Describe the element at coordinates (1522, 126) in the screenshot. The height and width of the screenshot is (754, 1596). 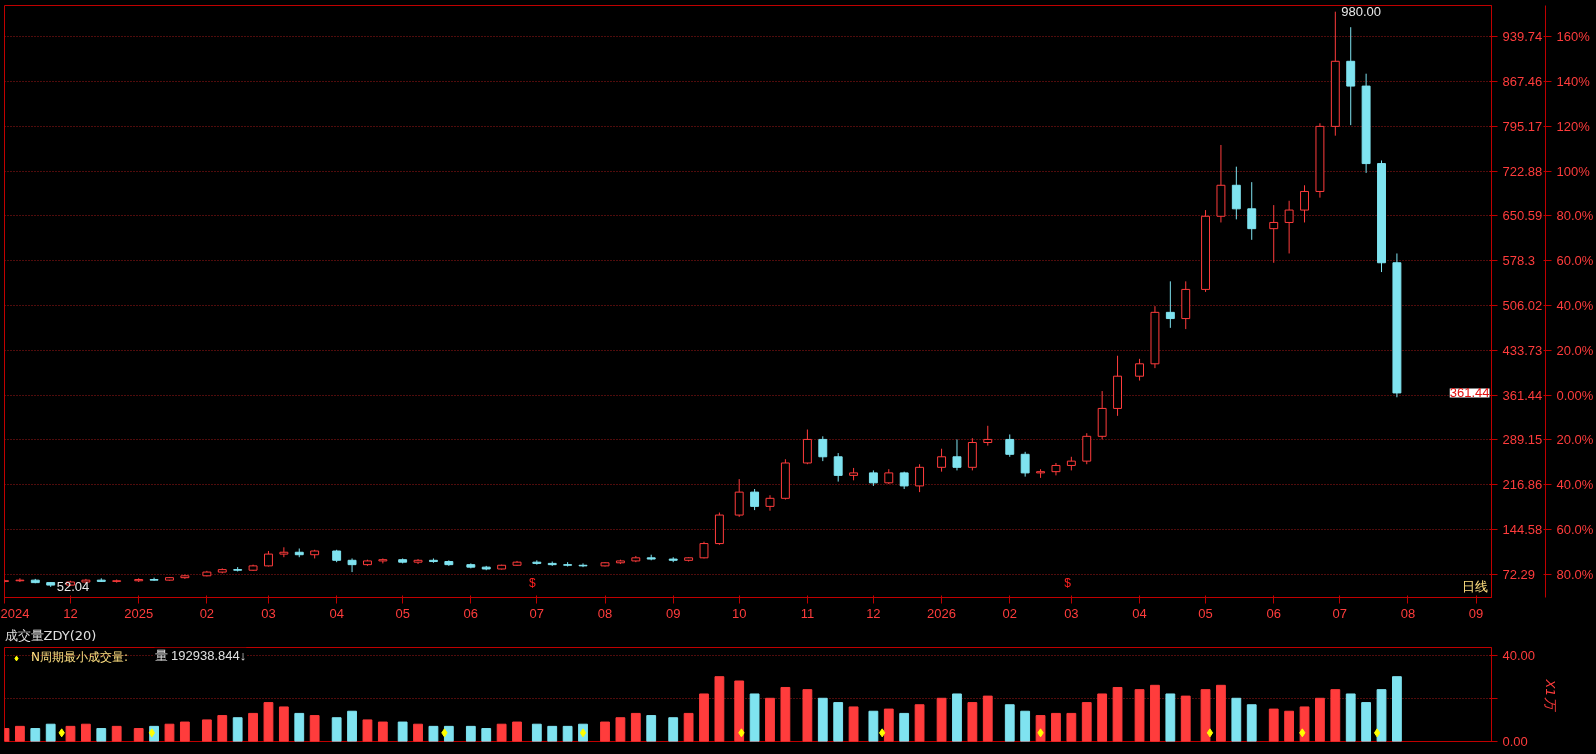
I see `y-tick-label: 795.17` at that location.